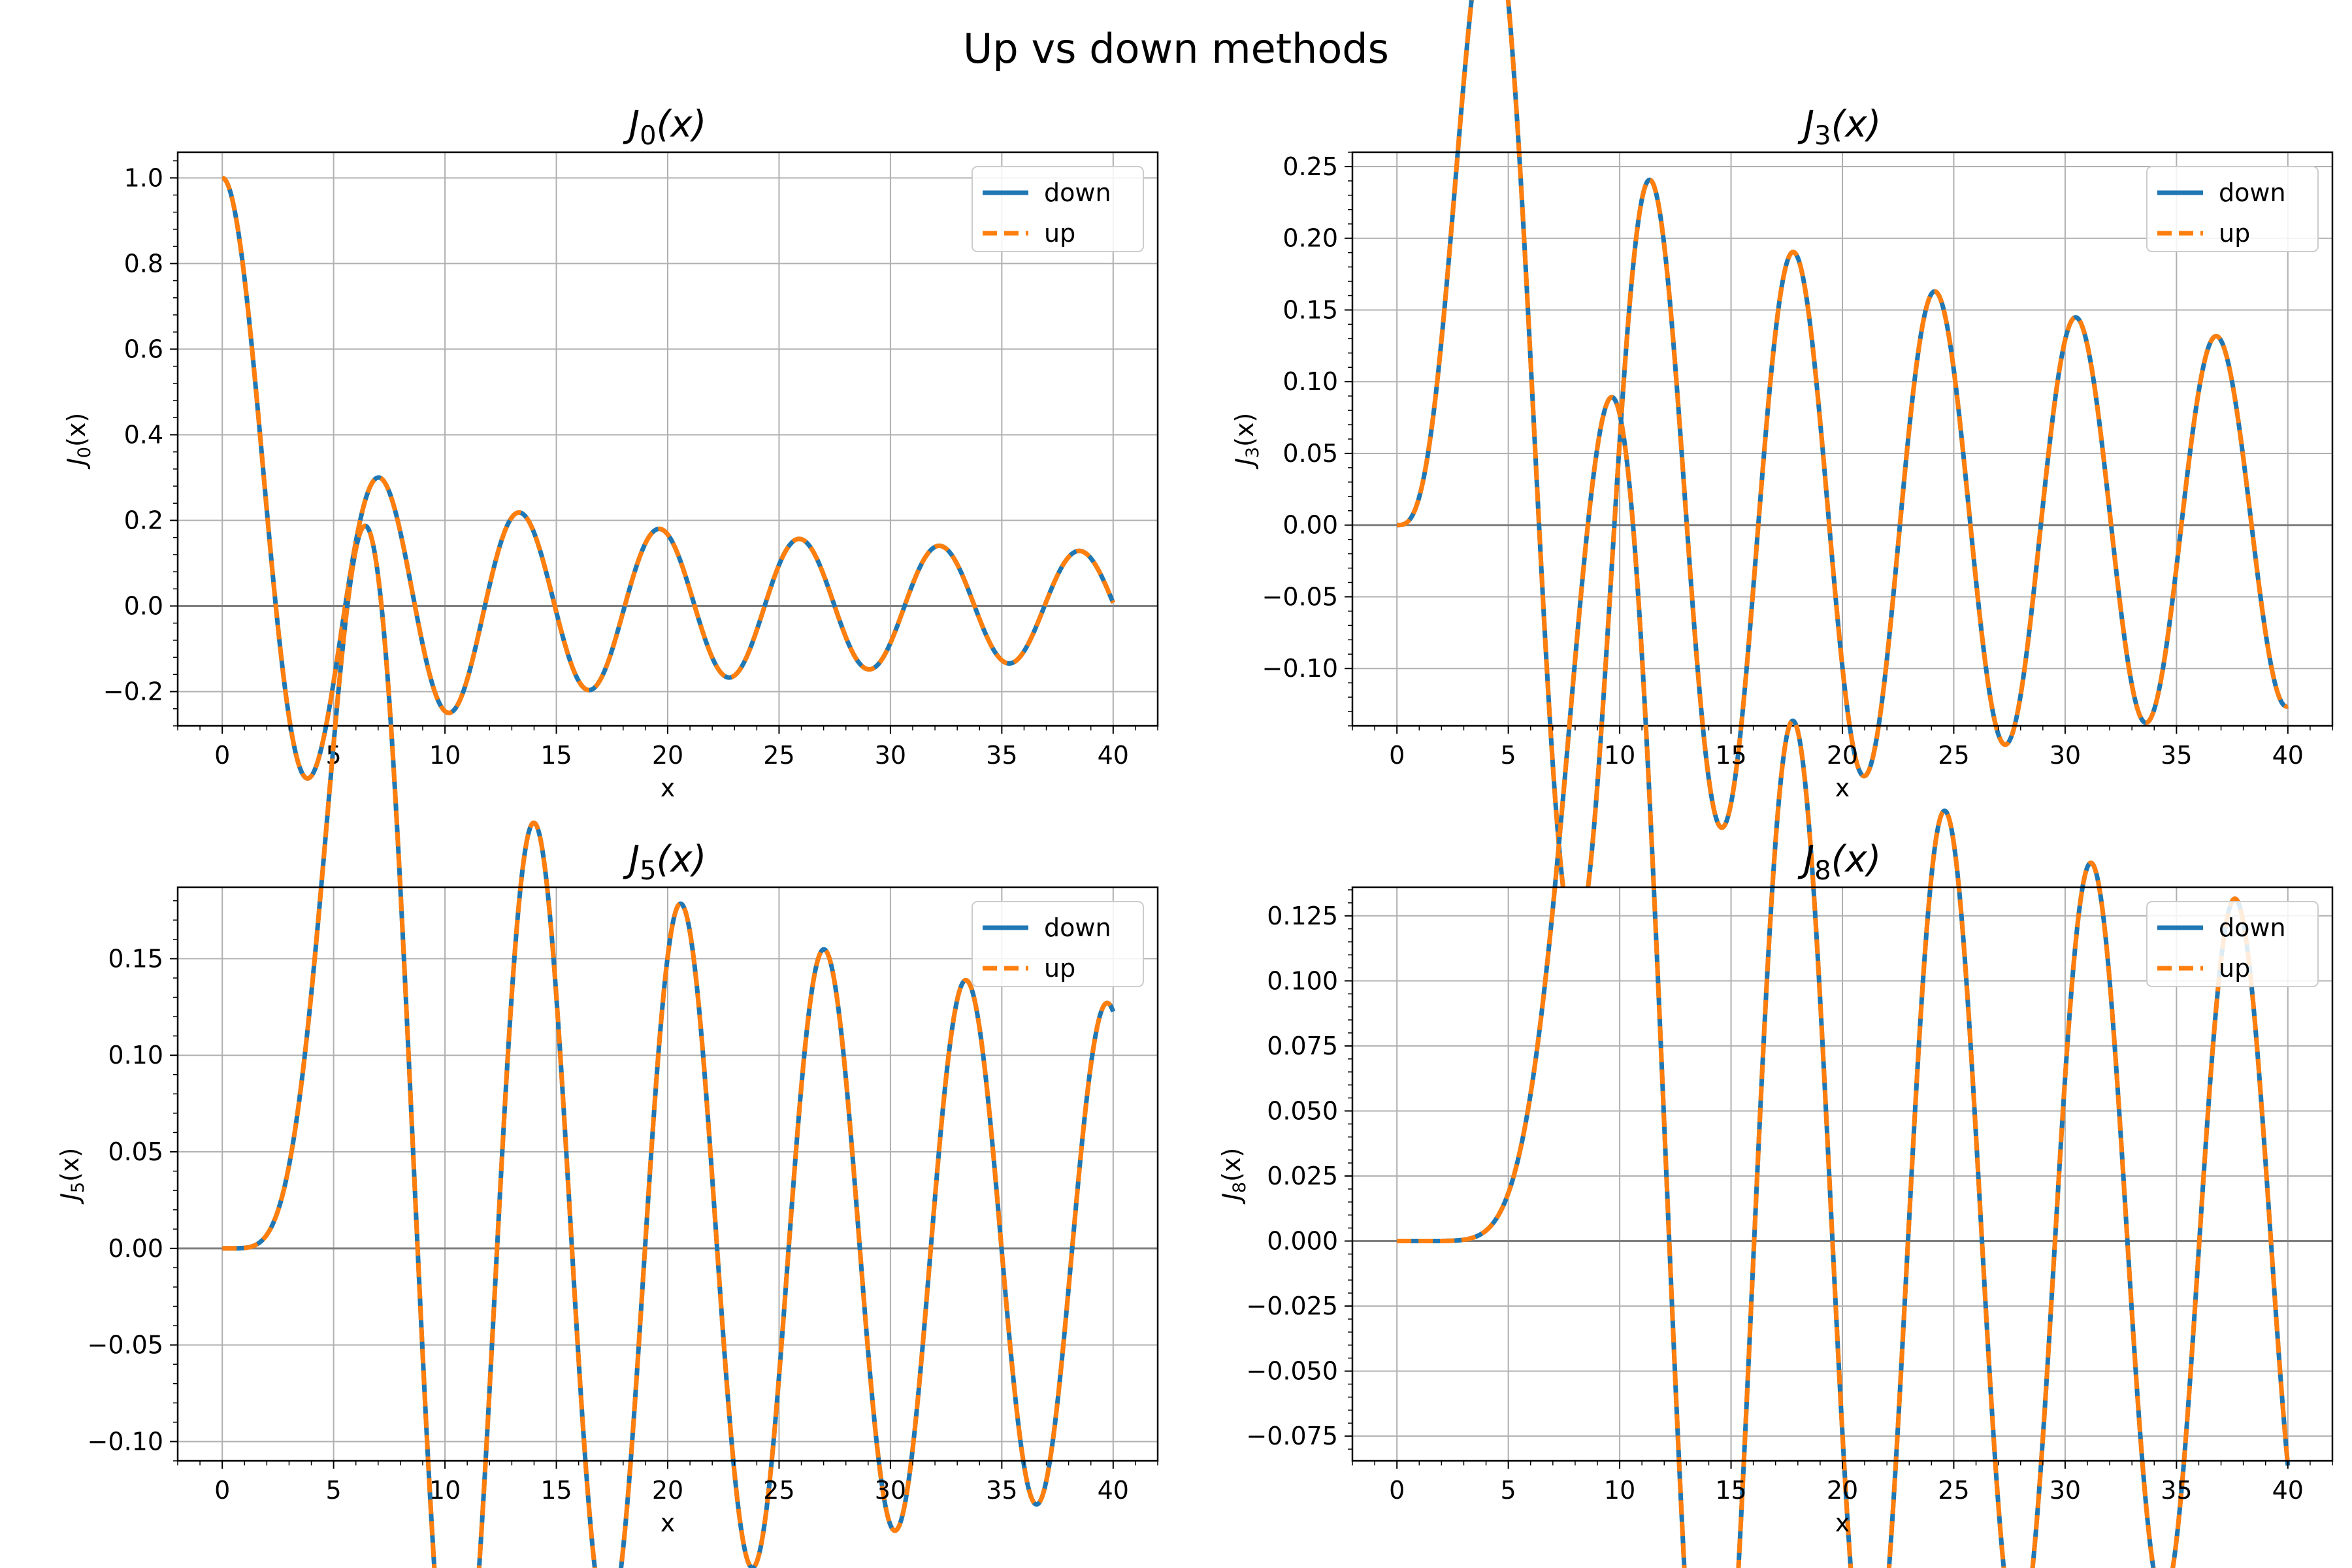  What do you see at coordinates (143, 177) in the screenshot?
I see `y-tick-label: 1.0` at bounding box center [143, 177].